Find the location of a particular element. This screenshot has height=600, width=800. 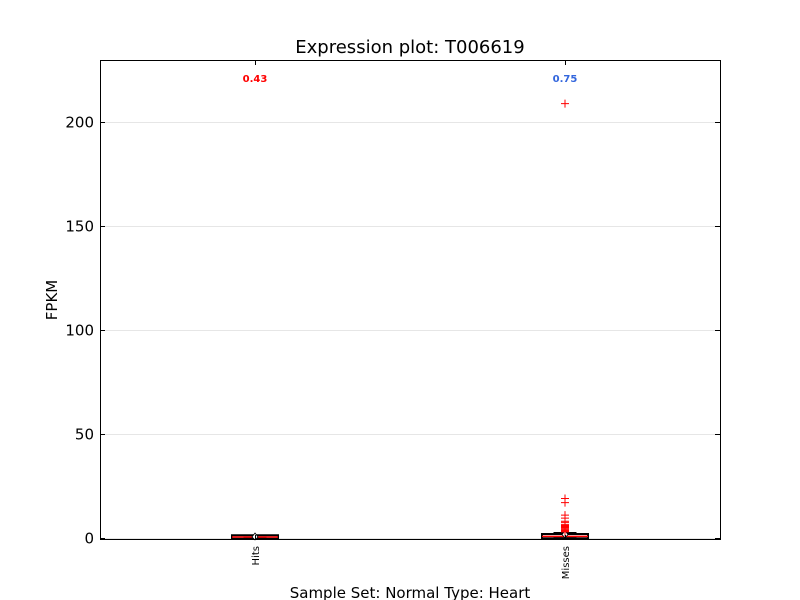

x-category-label: Hits is located at coordinates (256, 555).